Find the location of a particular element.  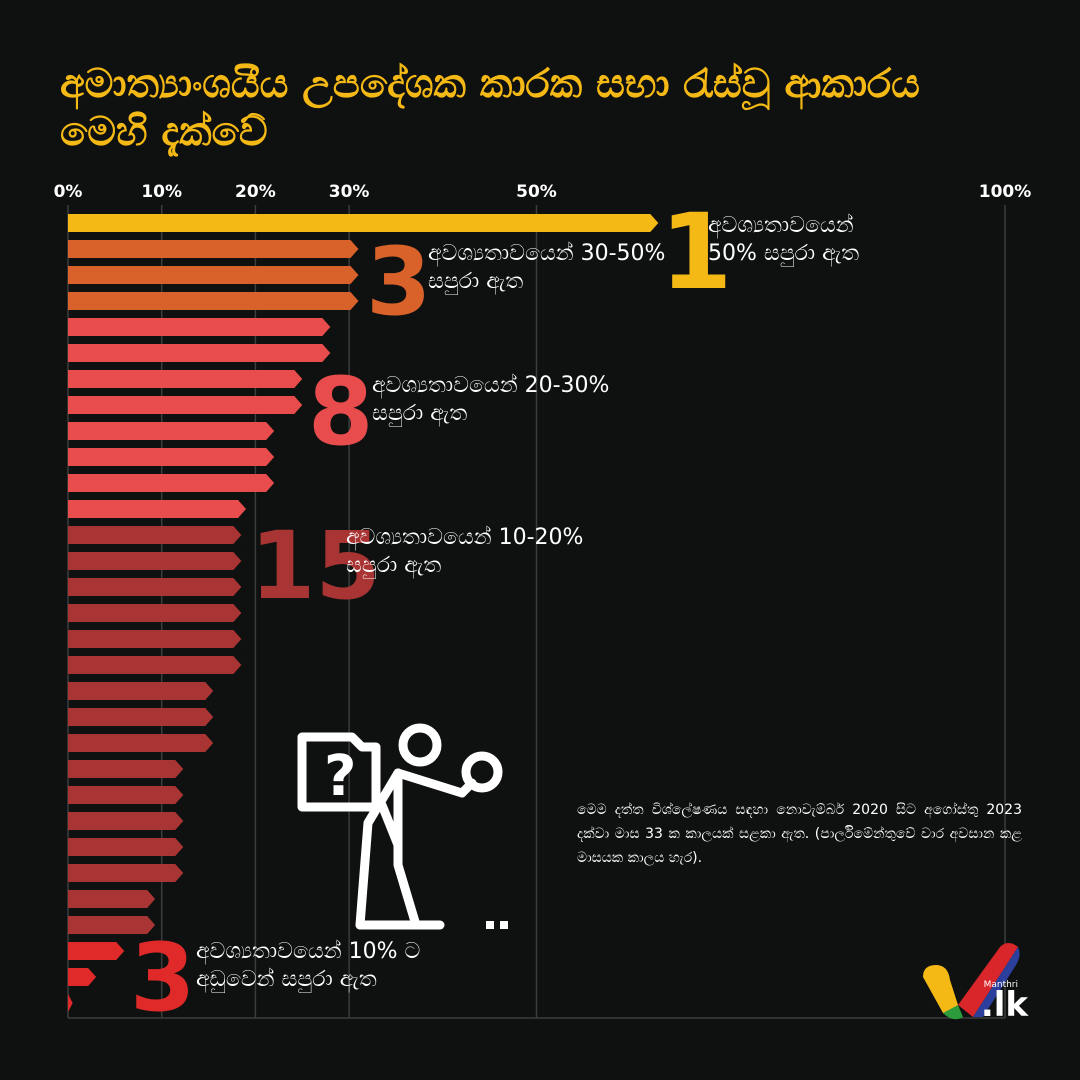

group-count-3: 8 is located at coordinates (341, 412).